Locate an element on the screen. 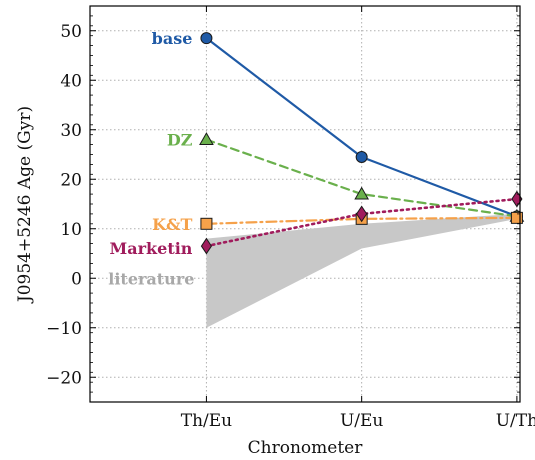 This screenshot has height=460, width=535. x-tick-label: U/Th is located at coordinates (515, 421).